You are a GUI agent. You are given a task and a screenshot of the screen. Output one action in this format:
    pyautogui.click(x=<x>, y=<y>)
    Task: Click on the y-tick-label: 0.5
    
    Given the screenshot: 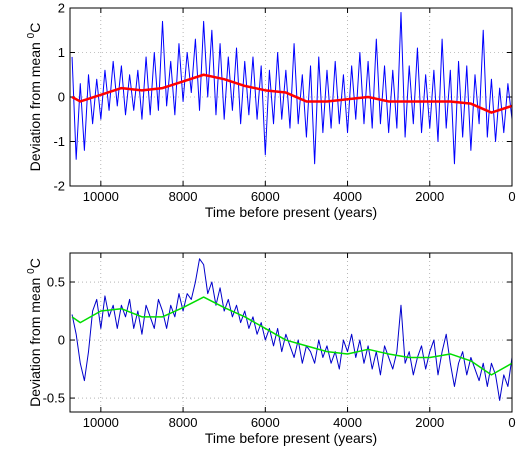 What is the action you would take?
    pyautogui.click(x=56, y=282)
    